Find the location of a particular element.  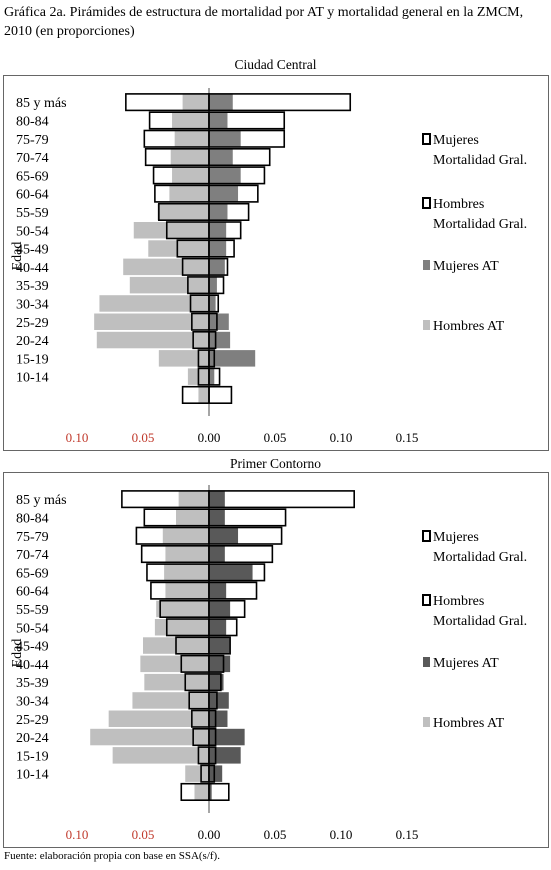

category-label: 70-74 is located at coordinates (32, 555).